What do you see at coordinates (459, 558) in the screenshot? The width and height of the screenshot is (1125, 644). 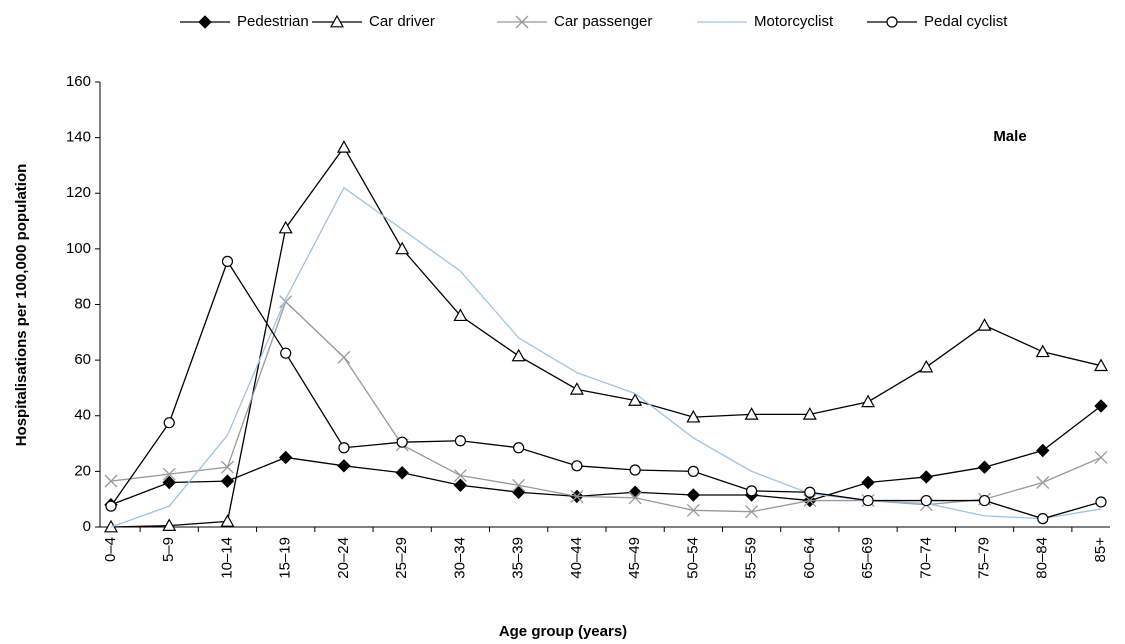 I see `x-tick-label: 30–34` at bounding box center [459, 558].